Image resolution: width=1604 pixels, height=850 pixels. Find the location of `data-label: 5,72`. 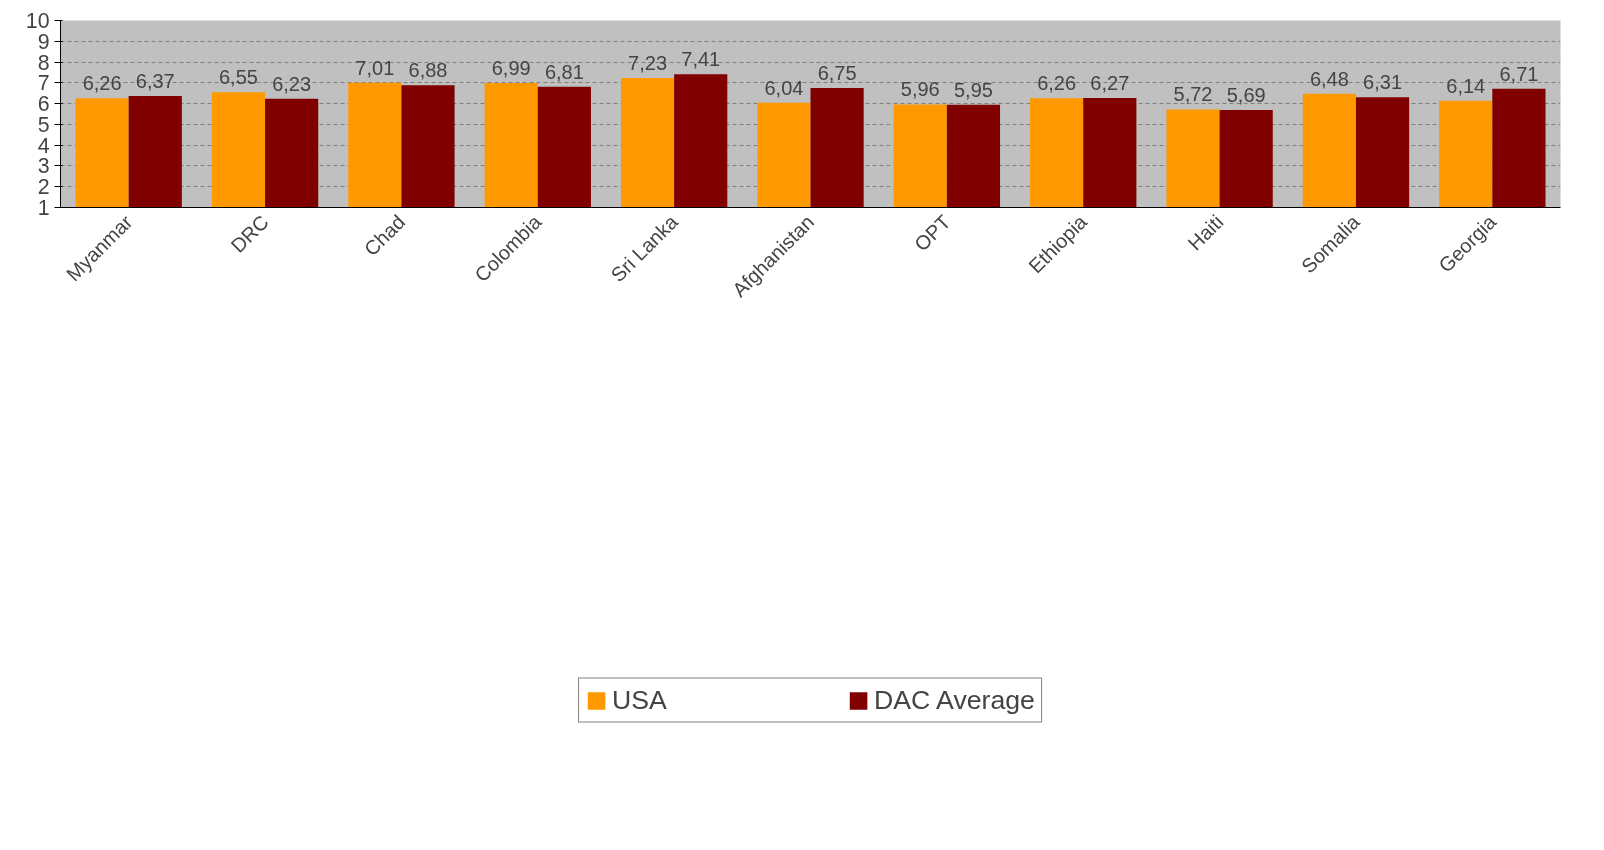

data-label: 5,72 is located at coordinates (1193, 94).